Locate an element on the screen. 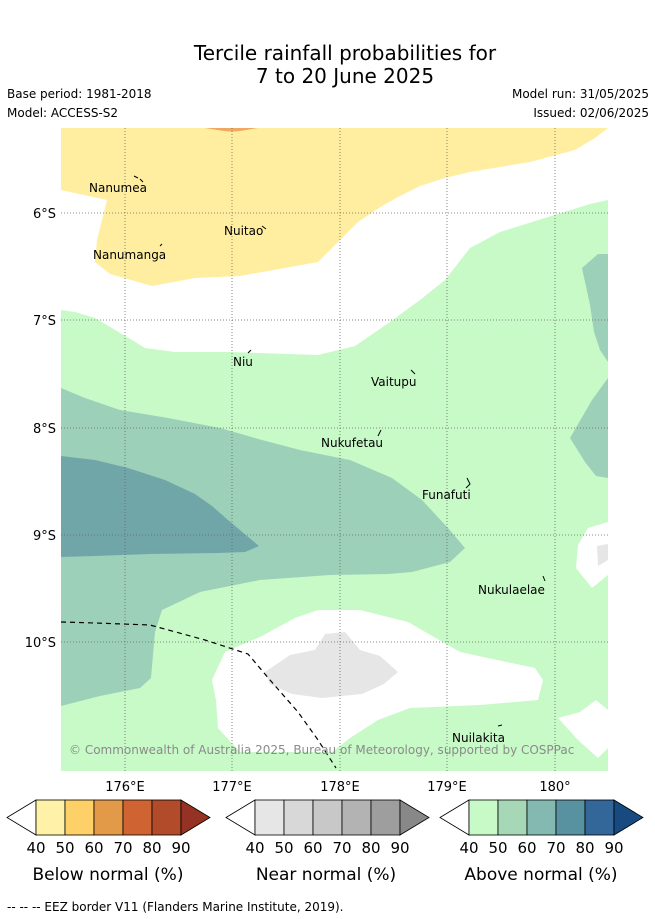  lat-tick: 10°S is located at coordinates (40, 643).